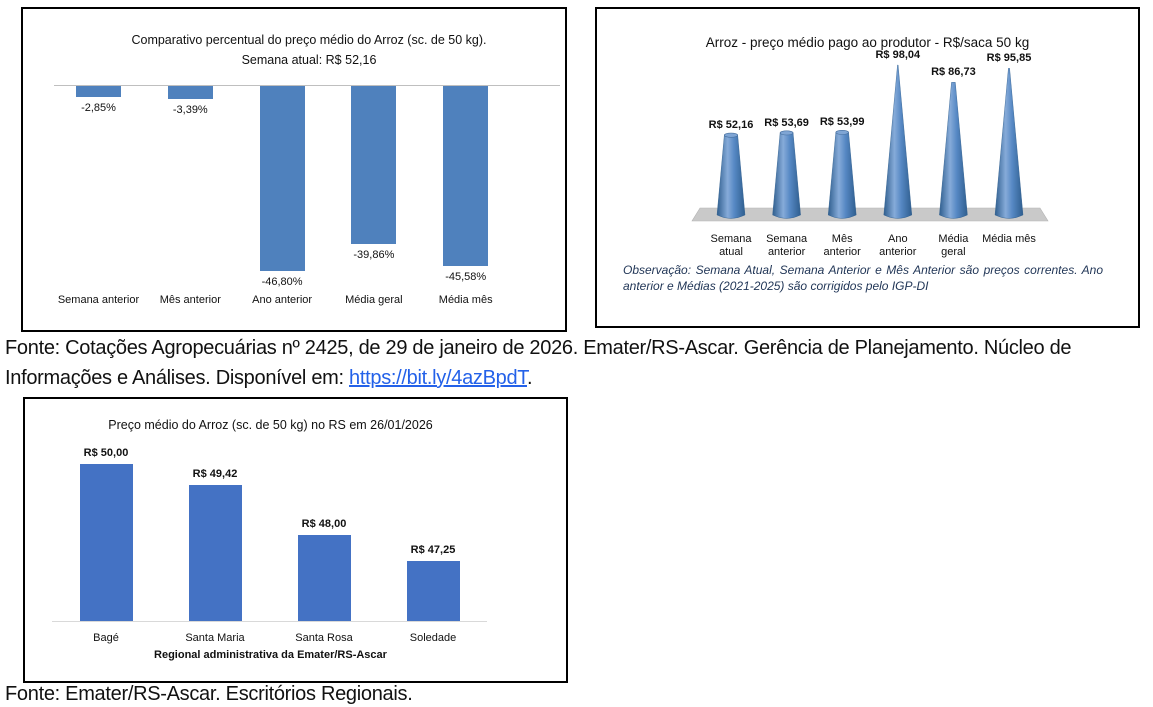  What do you see at coordinates (731, 245) in the screenshot?
I see `cone-category-label: Semana atual` at bounding box center [731, 245].